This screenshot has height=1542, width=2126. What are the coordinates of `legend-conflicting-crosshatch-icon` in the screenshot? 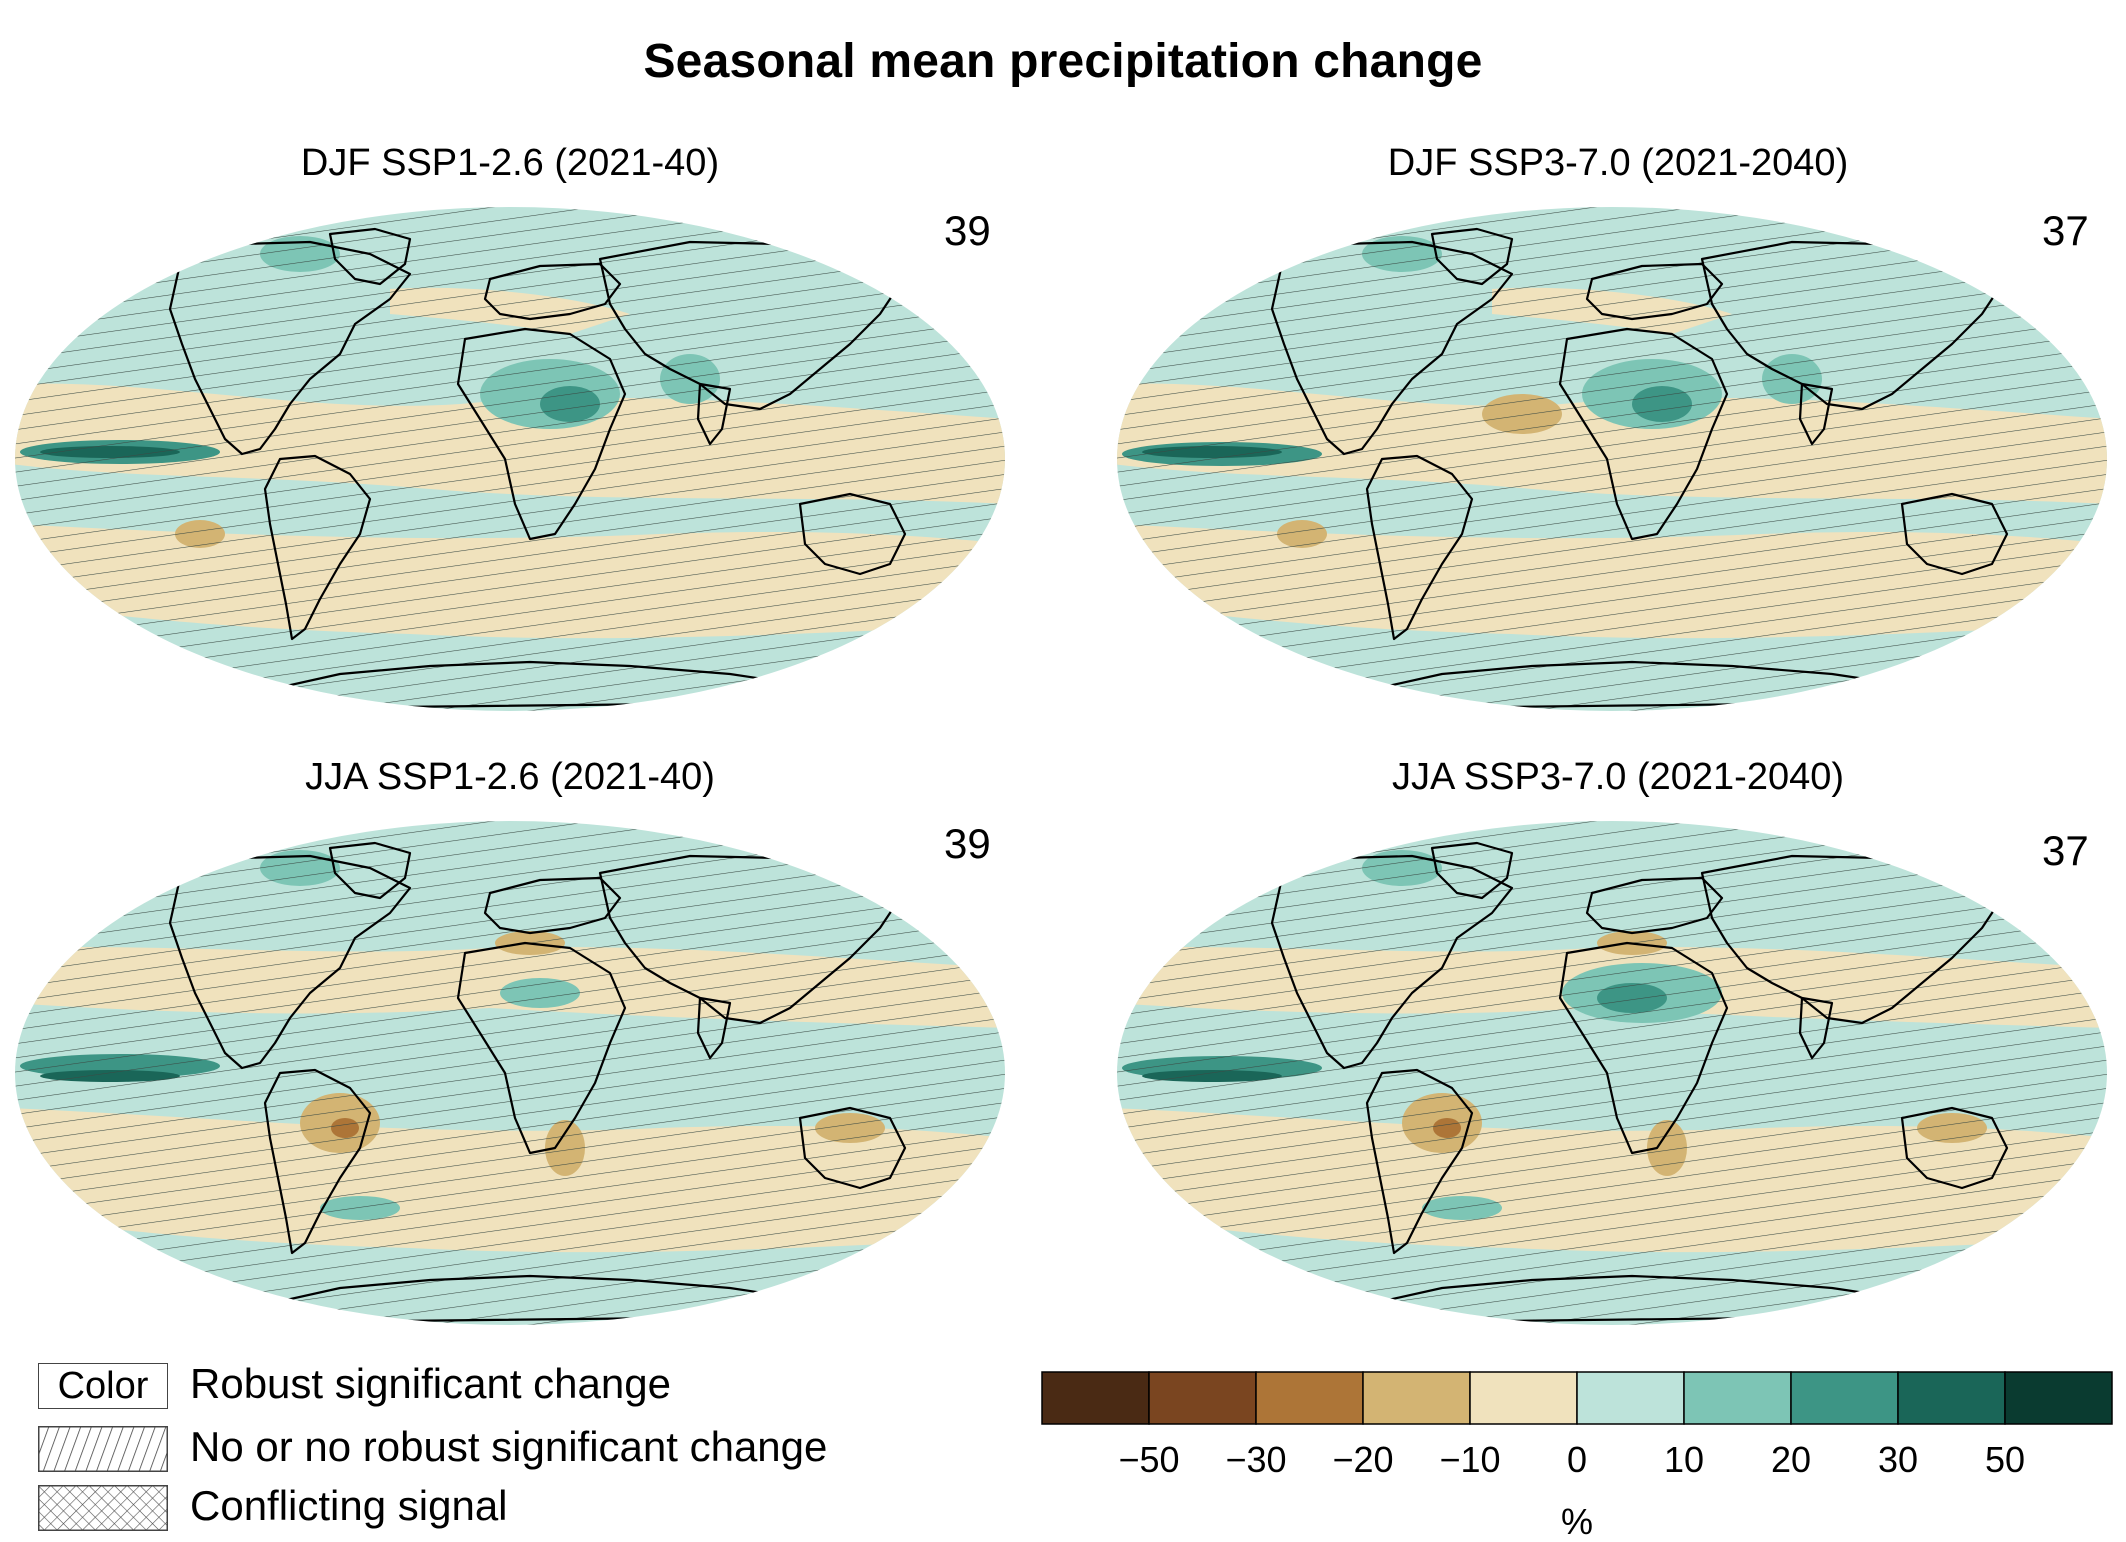 It's located at (103, 1508).